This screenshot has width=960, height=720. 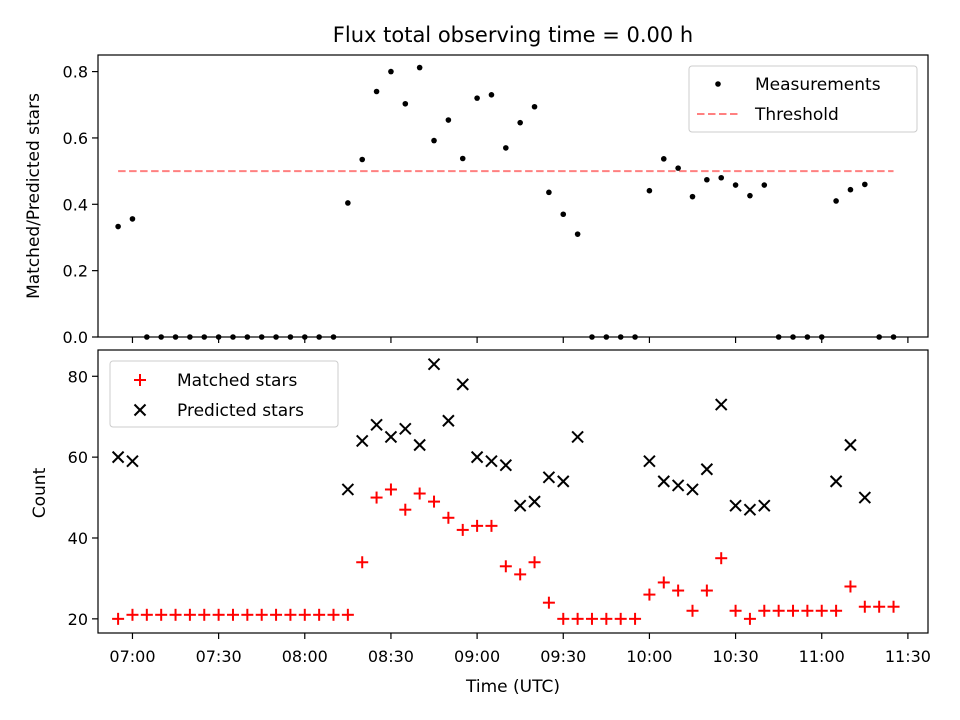 I want to click on count-y-axis-label: Count, so click(x=40, y=492).